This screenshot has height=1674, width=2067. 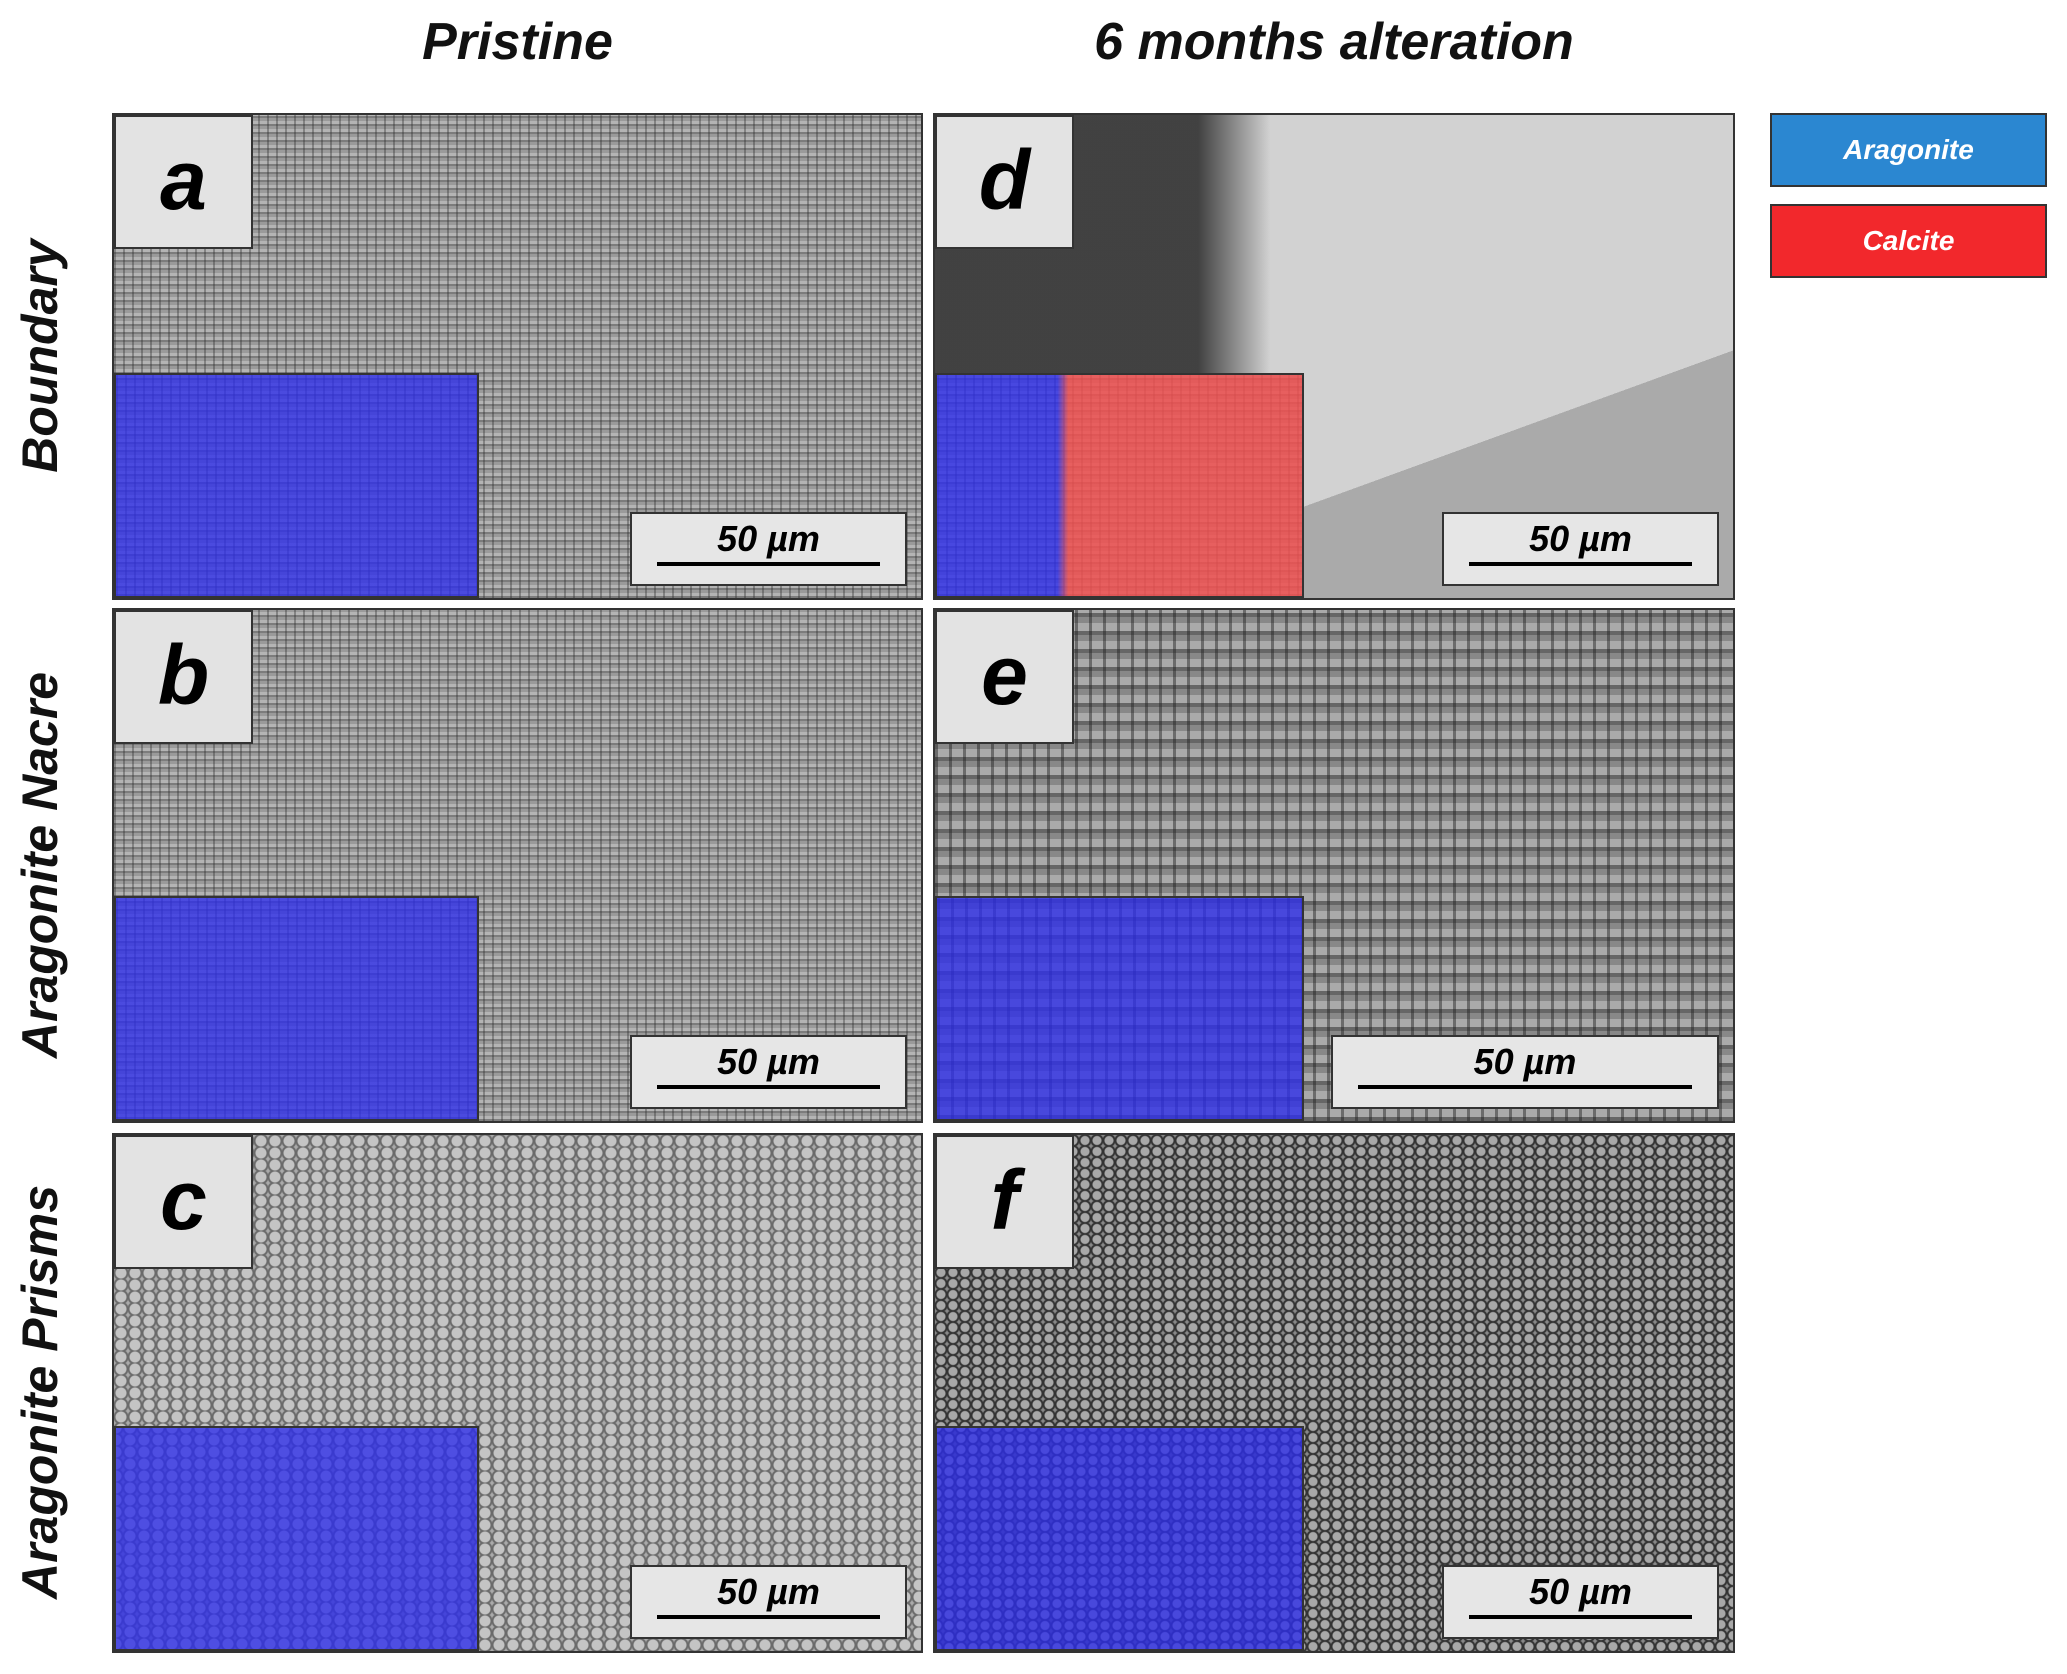 What do you see at coordinates (1004, 182) in the screenshot?
I see `panel-letter: d` at bounding box center [1004, 182].